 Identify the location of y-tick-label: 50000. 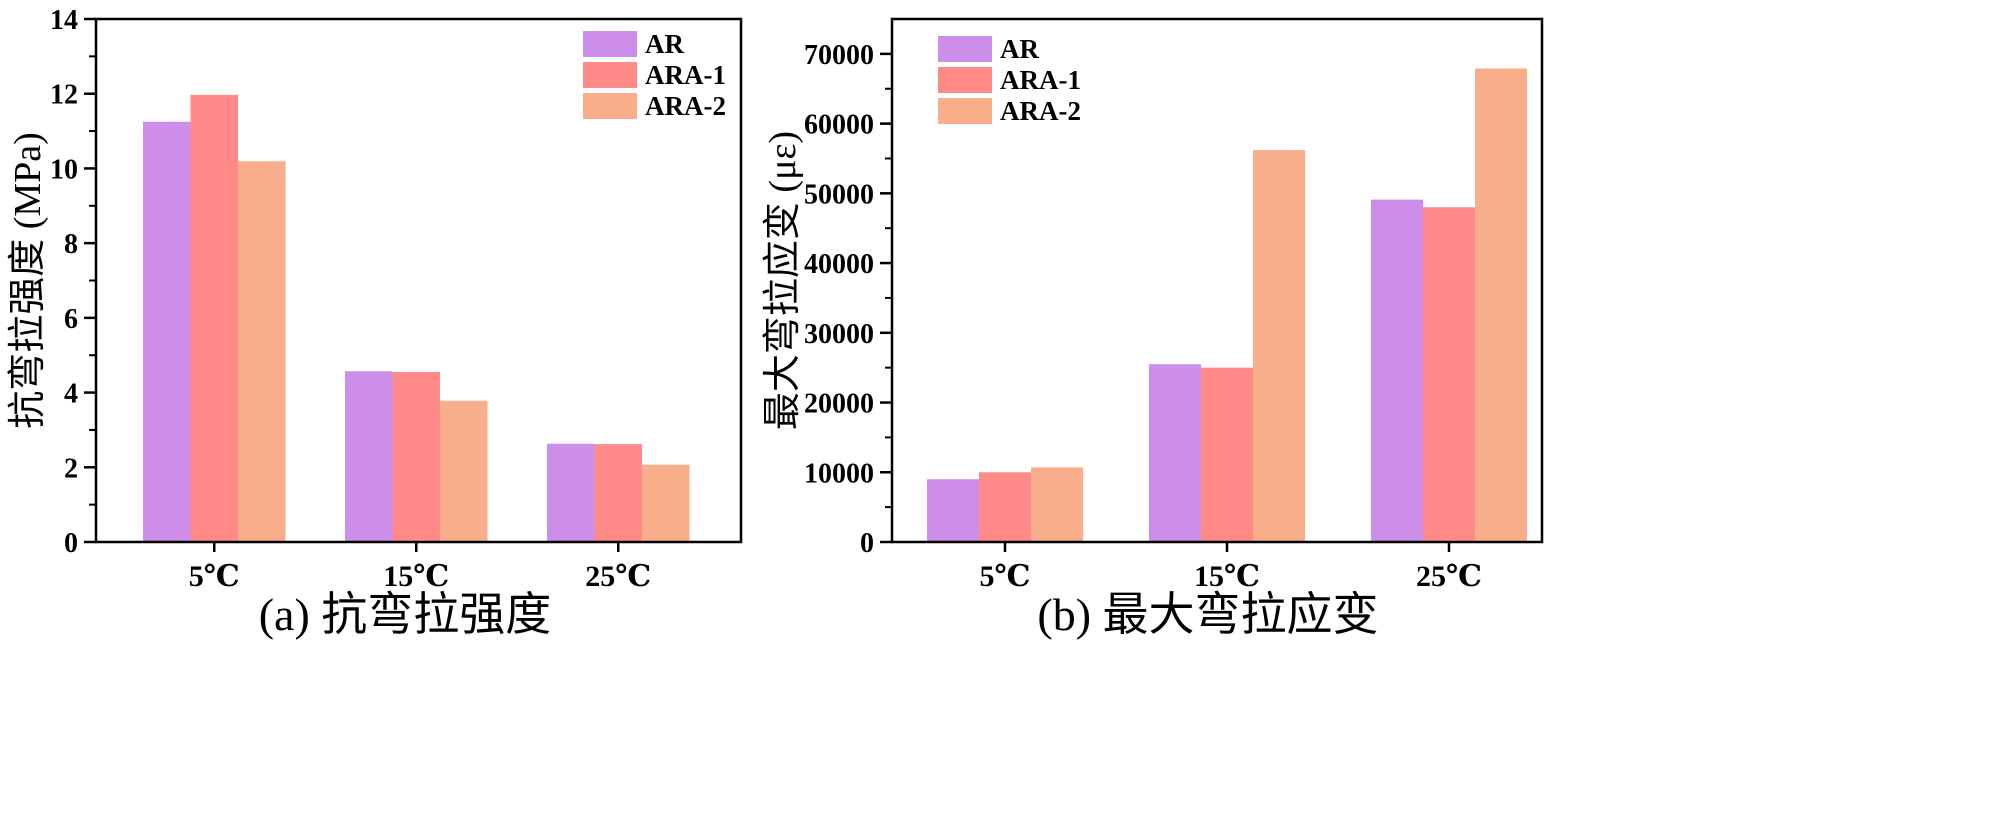
(839, 194).